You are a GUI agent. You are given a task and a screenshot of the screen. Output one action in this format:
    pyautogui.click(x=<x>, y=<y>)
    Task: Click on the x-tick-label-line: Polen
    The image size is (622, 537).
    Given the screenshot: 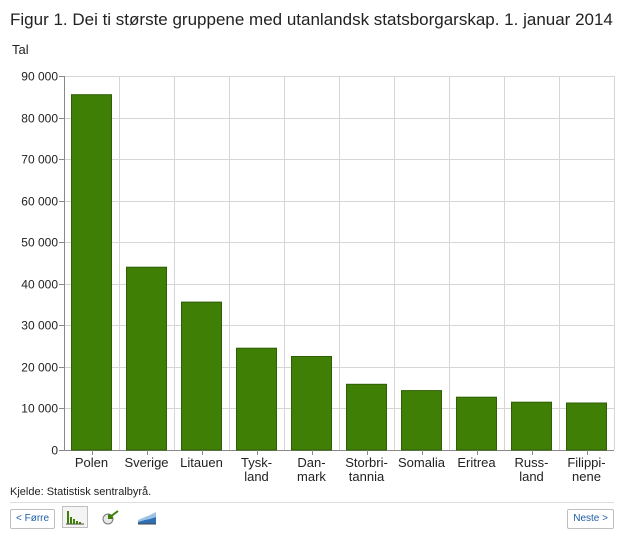 What is the action you would take?
    pyautogui.click(x=91, y=462)
    